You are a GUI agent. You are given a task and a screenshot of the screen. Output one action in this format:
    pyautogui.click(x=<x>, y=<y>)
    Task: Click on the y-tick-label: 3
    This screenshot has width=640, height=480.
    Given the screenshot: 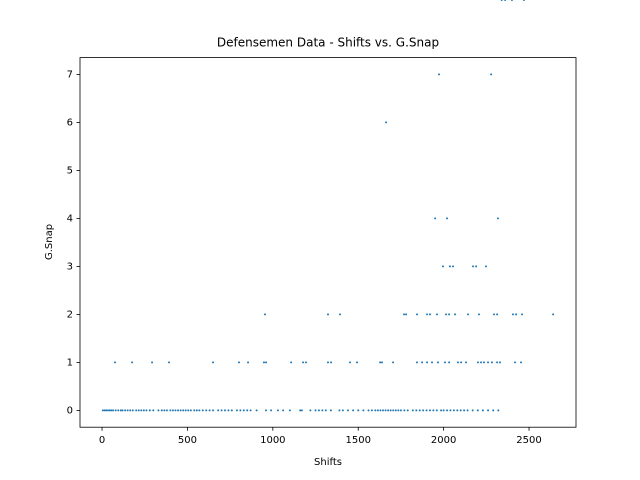 What is the action you would take?
    pyautogui.click(x=70, y=266)
    